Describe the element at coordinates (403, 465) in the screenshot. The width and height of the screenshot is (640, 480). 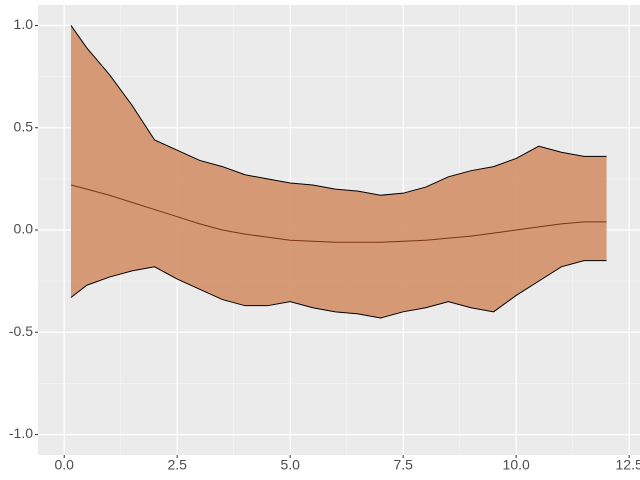
I see `x-tick-label: 7.5` at that location.